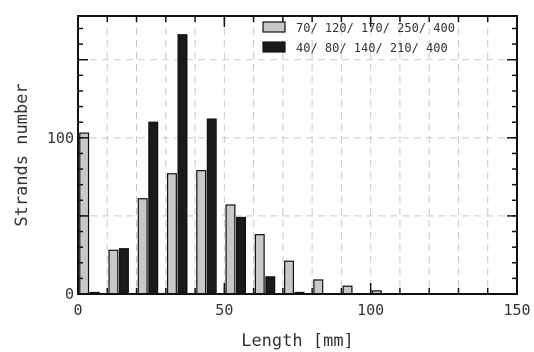 The image size is (534, 352). Describe the element at coordinates (370, 310) in the screenshot. I see `x-tick-label-100: 100` at that location.